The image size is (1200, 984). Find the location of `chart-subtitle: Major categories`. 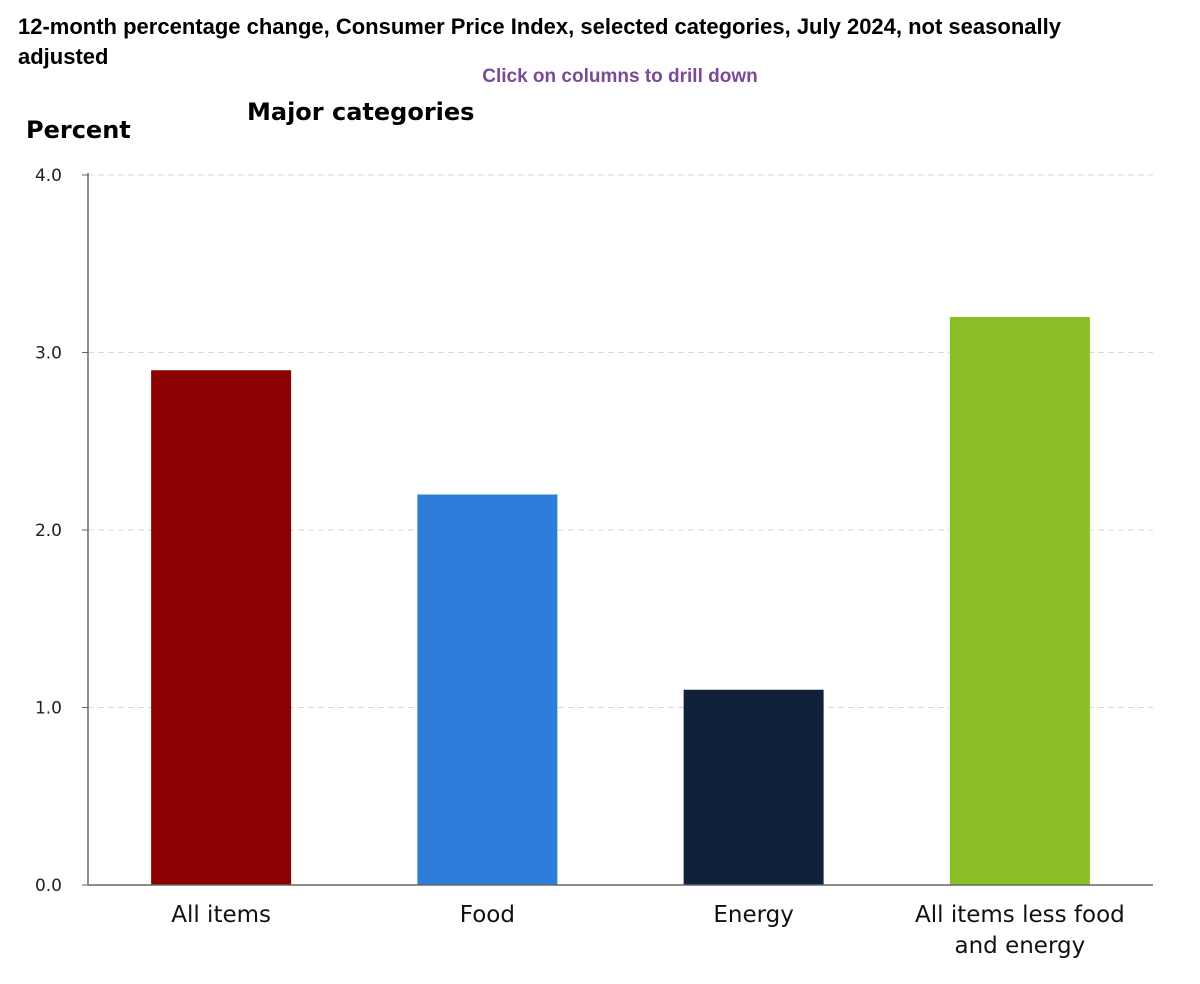

chart-subtitle: Major categories is located at coordinates (361, 112).